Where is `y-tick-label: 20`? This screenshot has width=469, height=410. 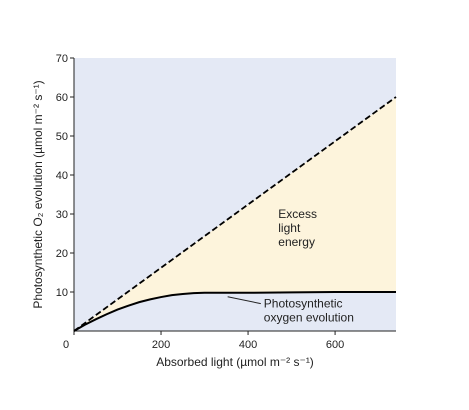 y-tick-label: 20 is located at coordinates (62, 254).